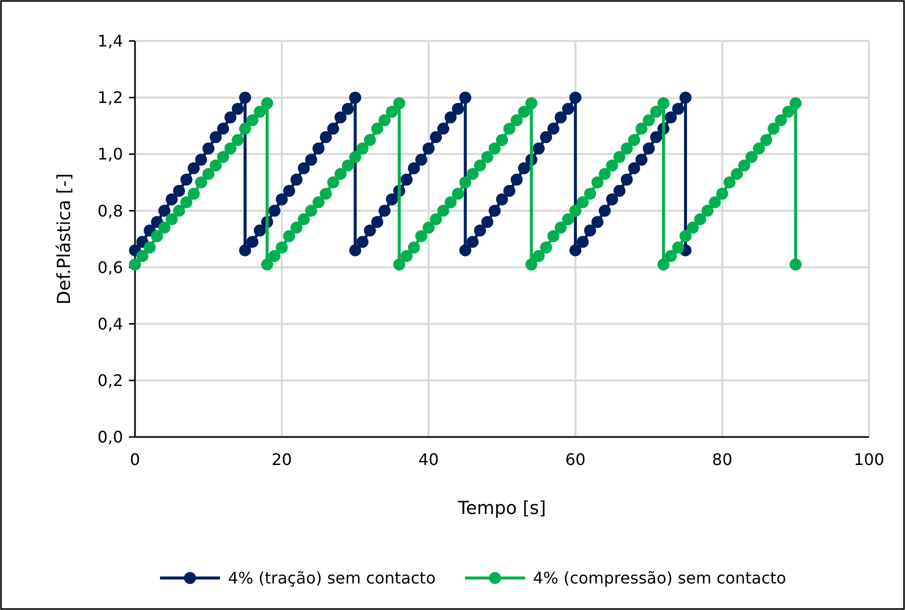 This screenshot has width=905, height=610. I want to click on y-axis-title: Def.Plástica [-], so click(64, 239).